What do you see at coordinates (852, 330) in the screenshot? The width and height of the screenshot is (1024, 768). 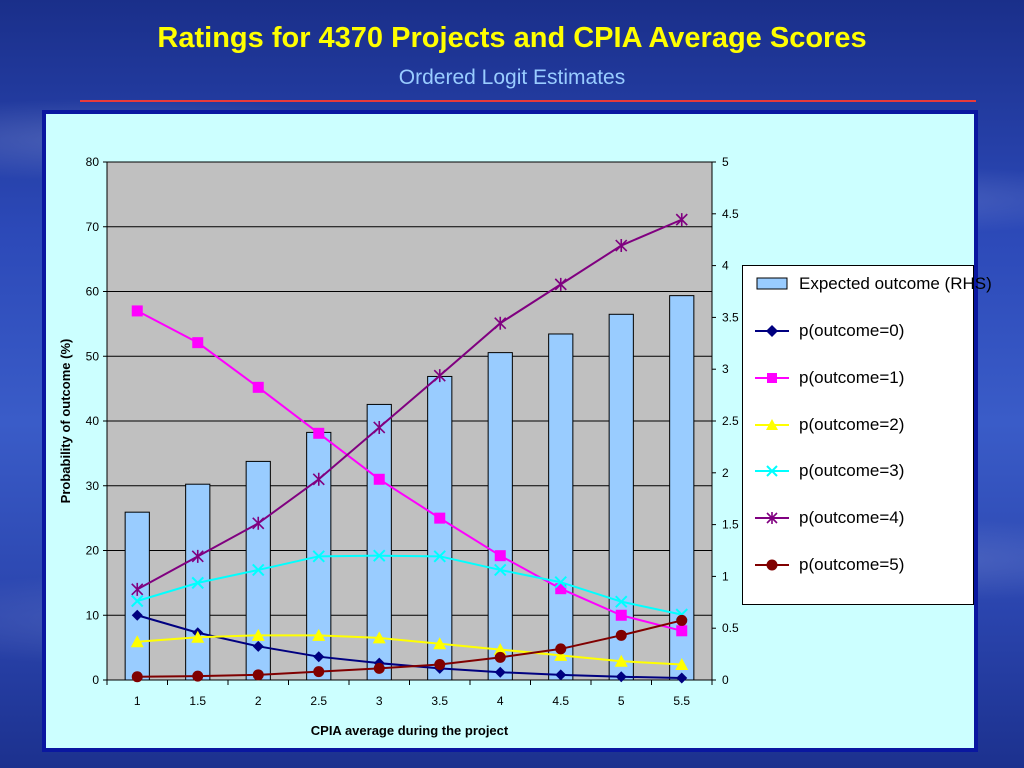 I see `legend-label: p(outcome=0)` at bounding box center [852, 330].